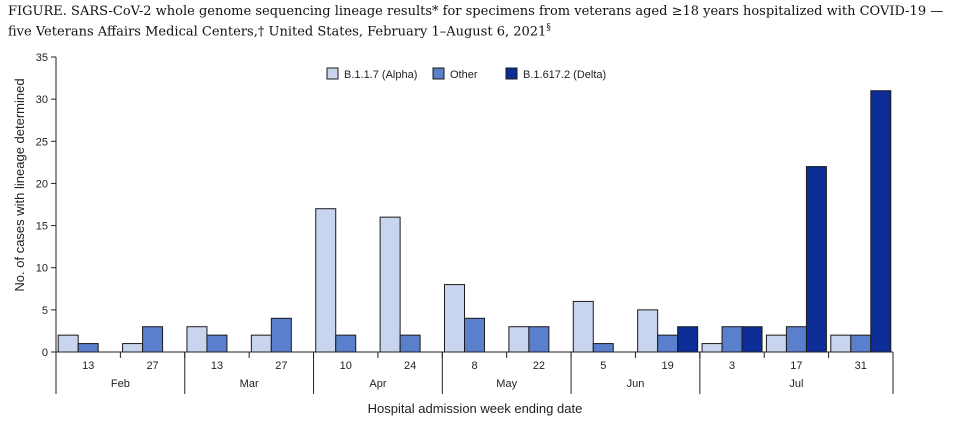  What do you see at coordinates (474, 366) in the screenshot?
I see `x-tick-label: 8` at bounding box center [474, 366].